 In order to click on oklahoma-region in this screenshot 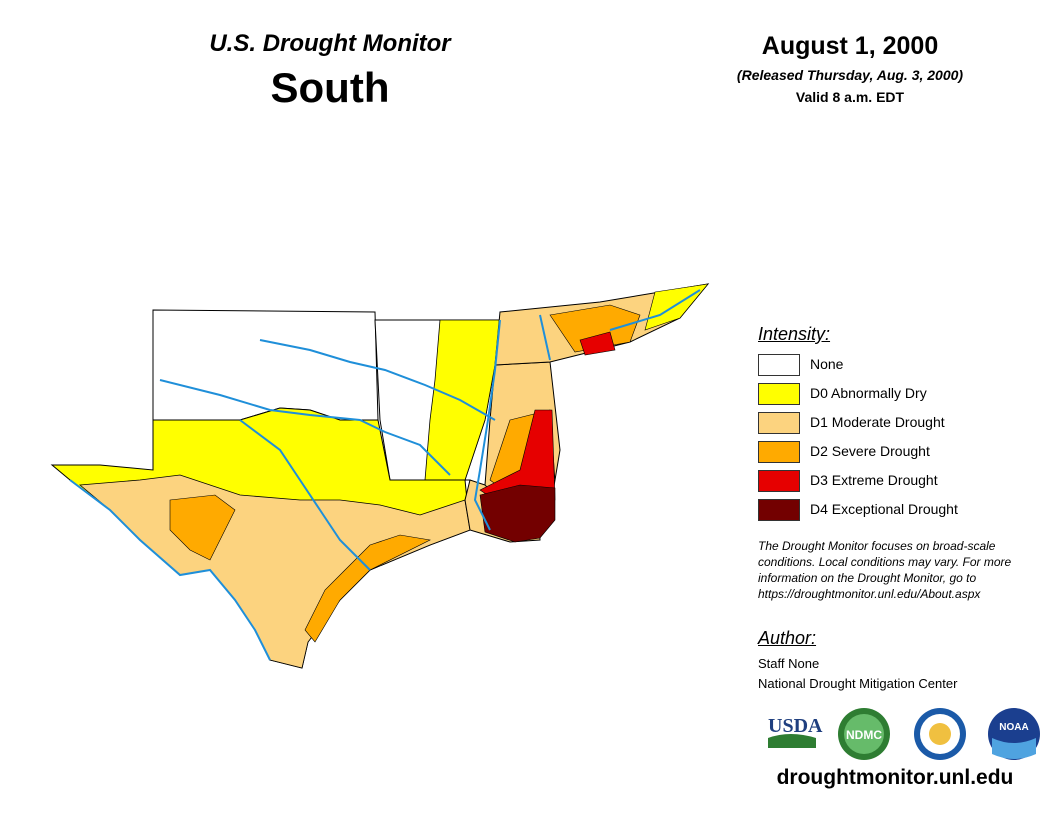, I will do `click(265, 365)`.